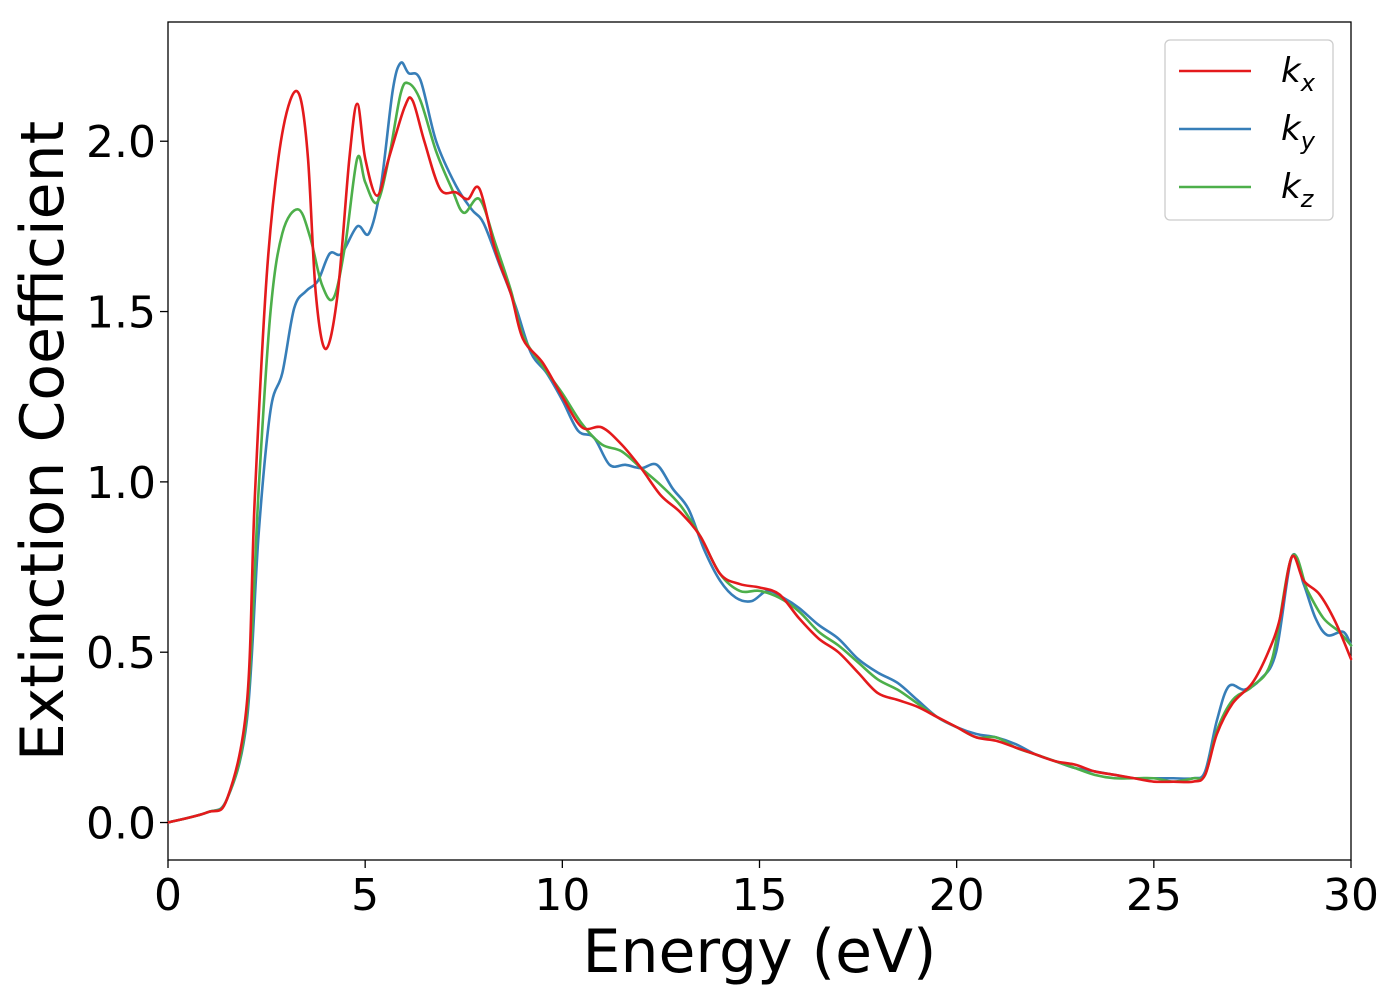  What do you see at coordinates (43, 441) in the screenshot?
I see `y-axis-title: Extinction Coefficient` at bounding box center [43, 441].